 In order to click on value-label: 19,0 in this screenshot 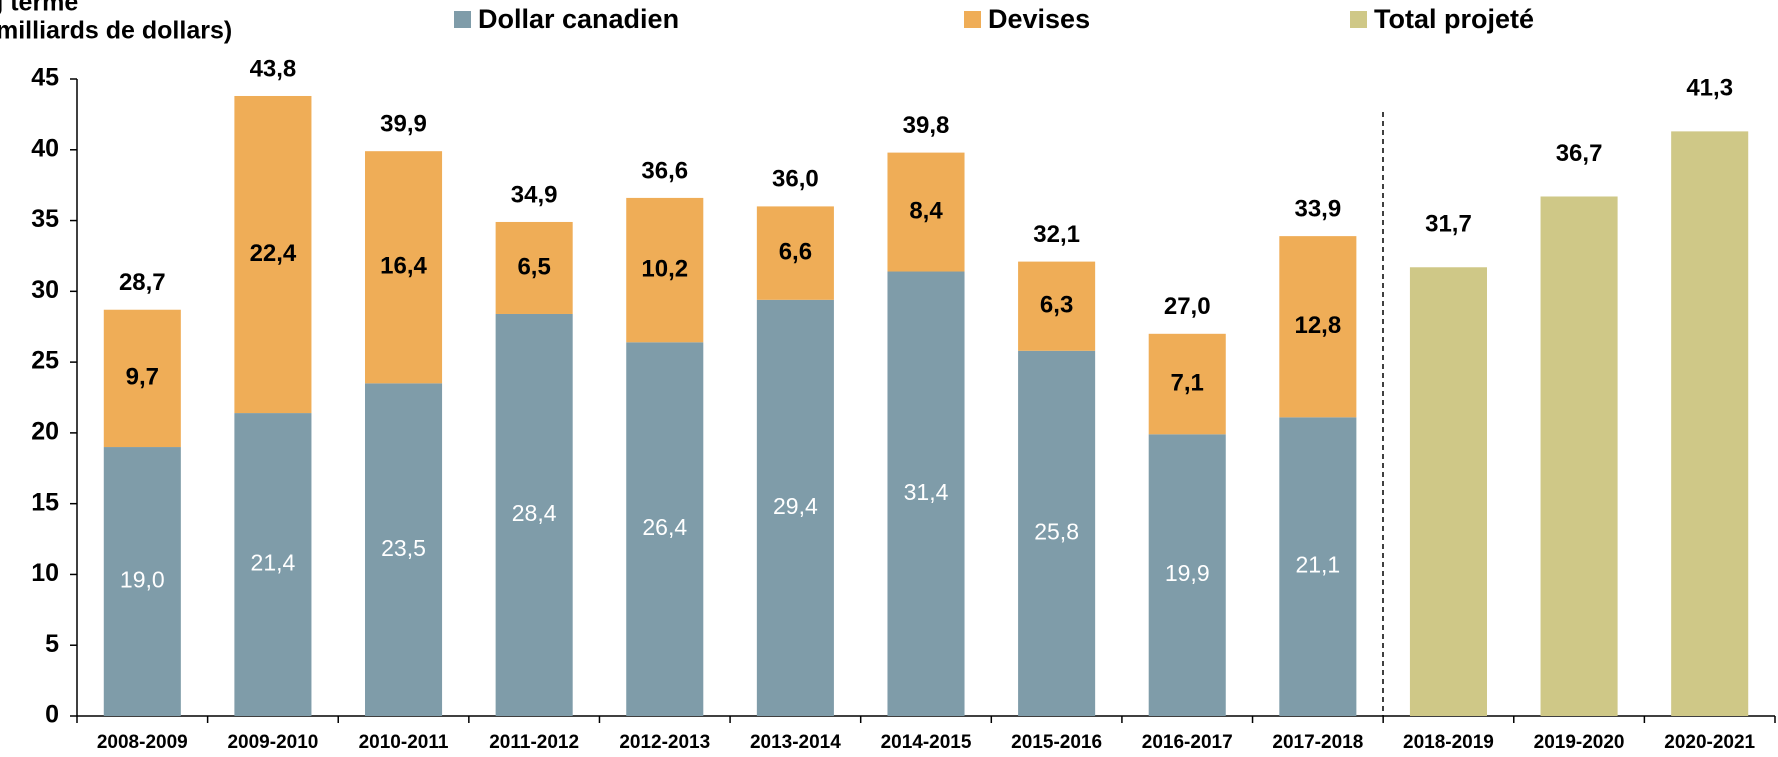, I will do `click(142, 580)`.